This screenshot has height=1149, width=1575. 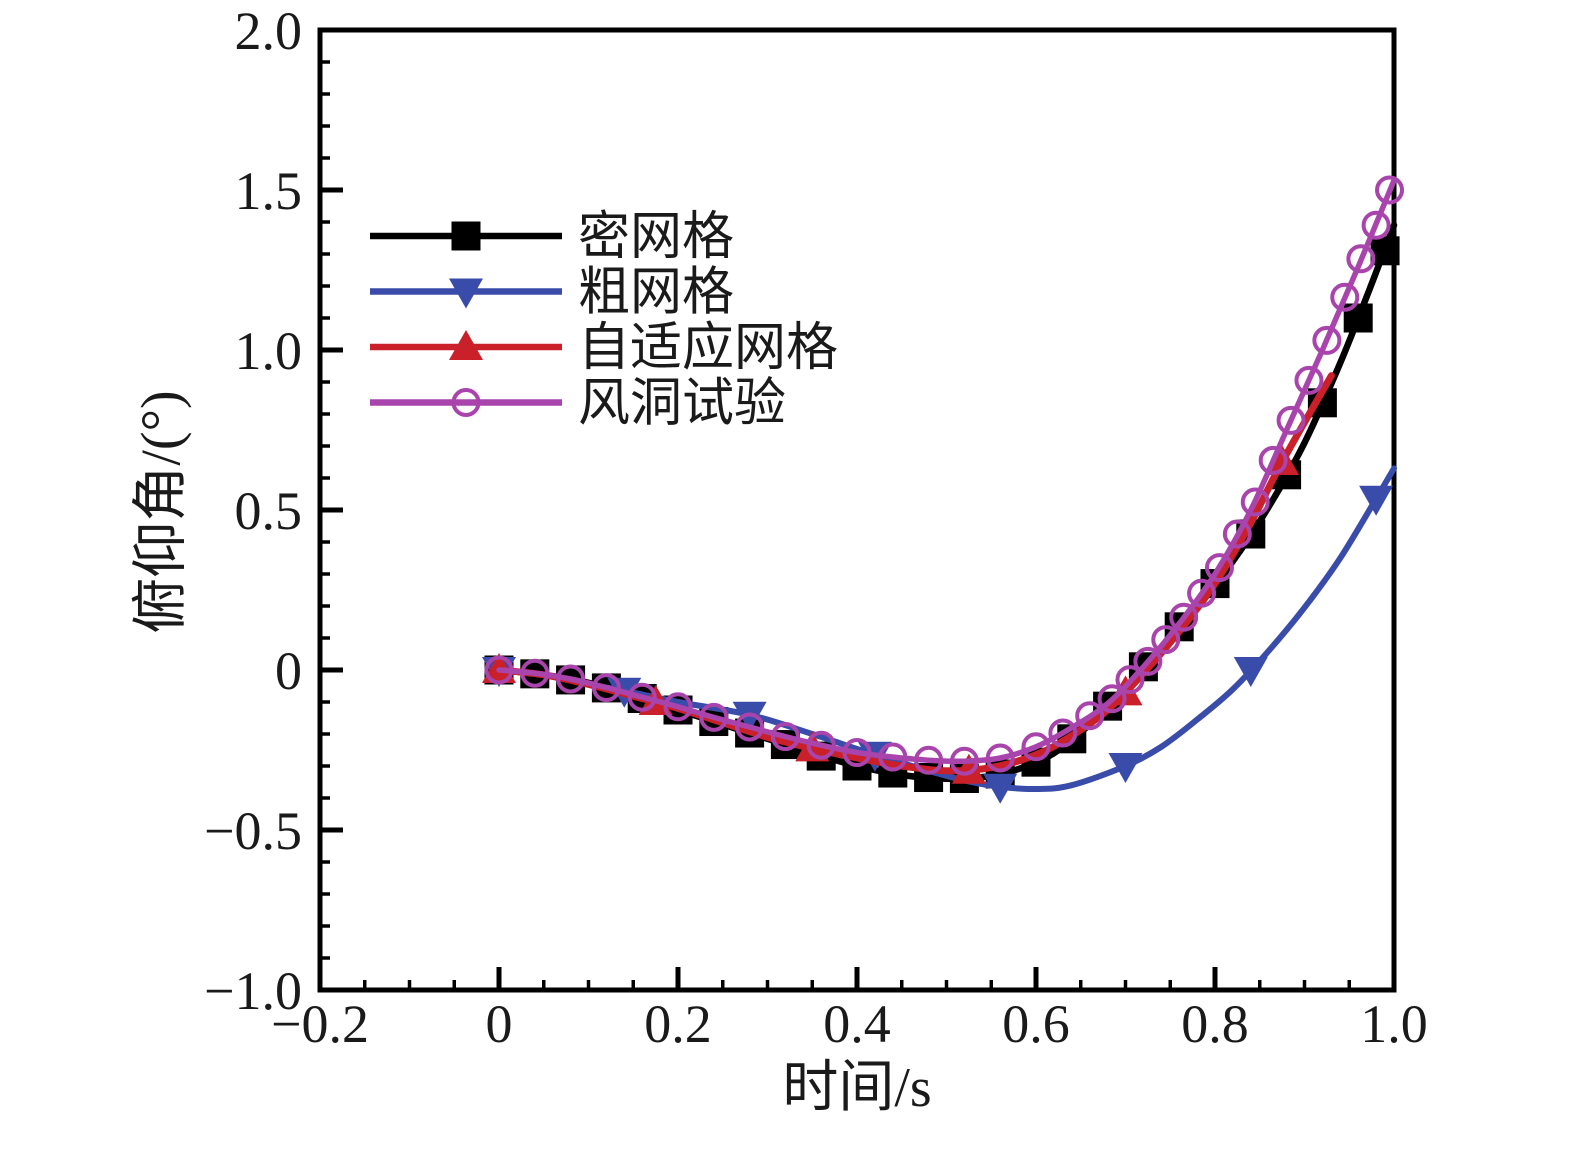 What do you see at coordinates (499, 1024) in the screenshot?
I see `x-tick-label: 0` at bounding box center [499, 1024].